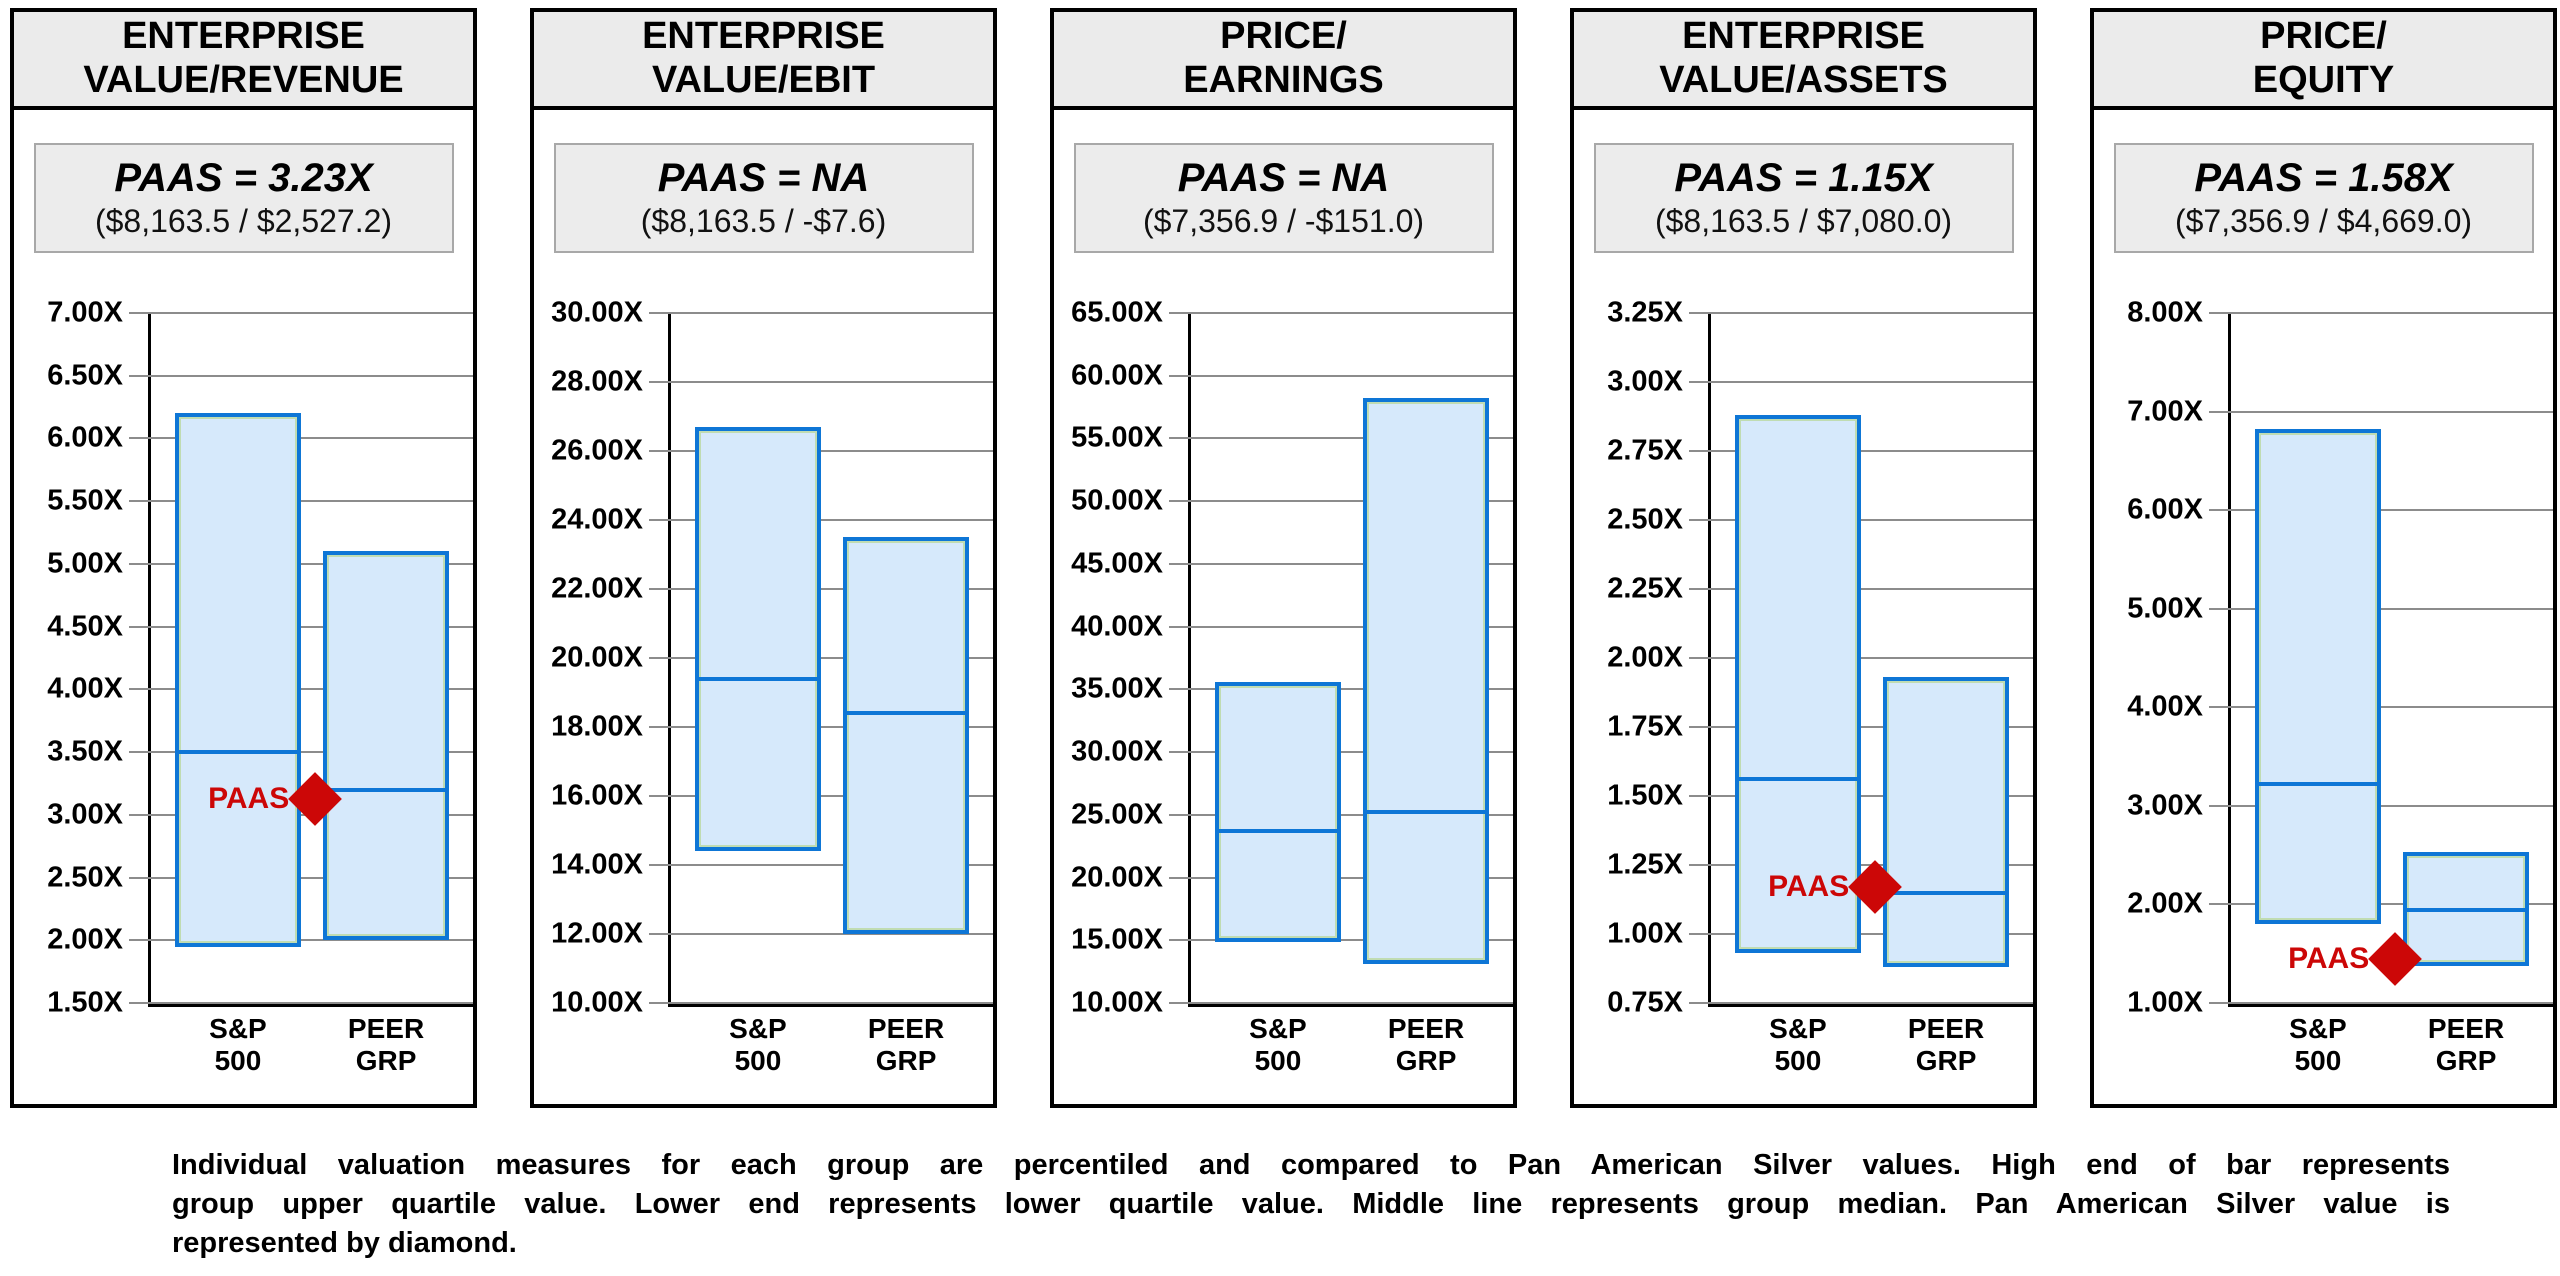 This screenshot has height=1276, width=2560. What do you see at coordinates (597, 795) in the screenshot?
I see `y-axis-tick-label: 16.00X` at bounding box center [597, 795].